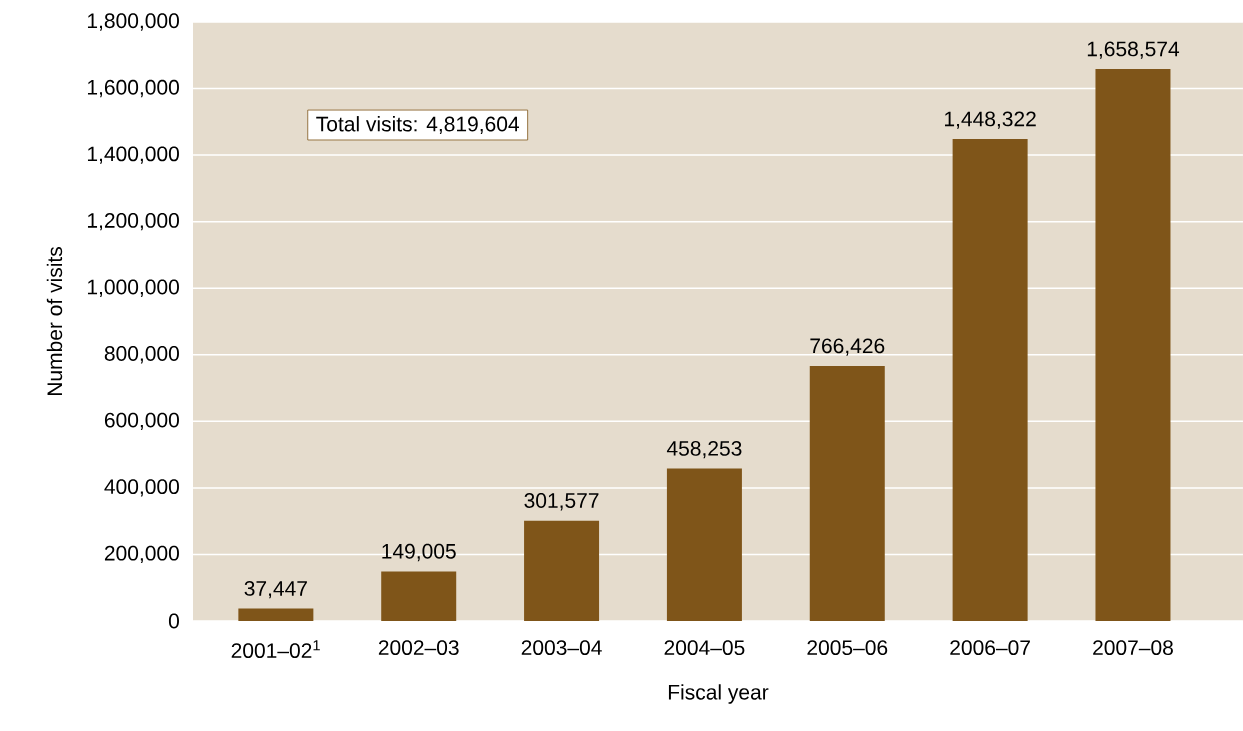  Describe the element at coordinates (173, 621) in the screenshot. I see `y-tick-label: 0` at that location.